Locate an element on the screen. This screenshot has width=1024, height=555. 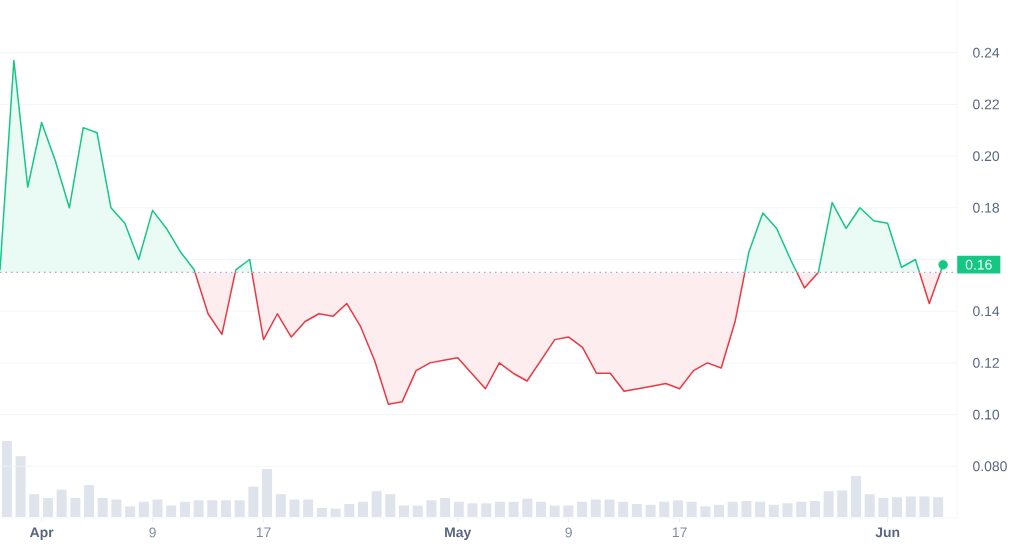
y-tick-label: 0.18 is located at coordinates (986, 207).